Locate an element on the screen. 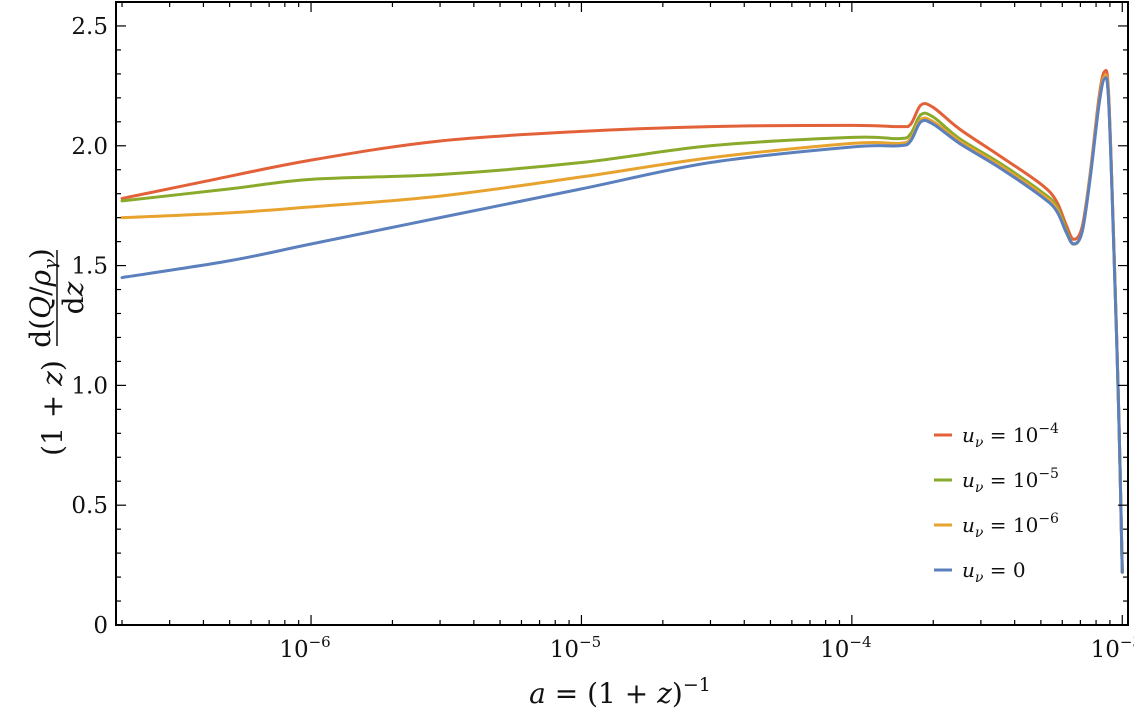 The height and width of the screenshot is (719, 1134). svg-text: (1 + z) is located at coordinates (52, 408).